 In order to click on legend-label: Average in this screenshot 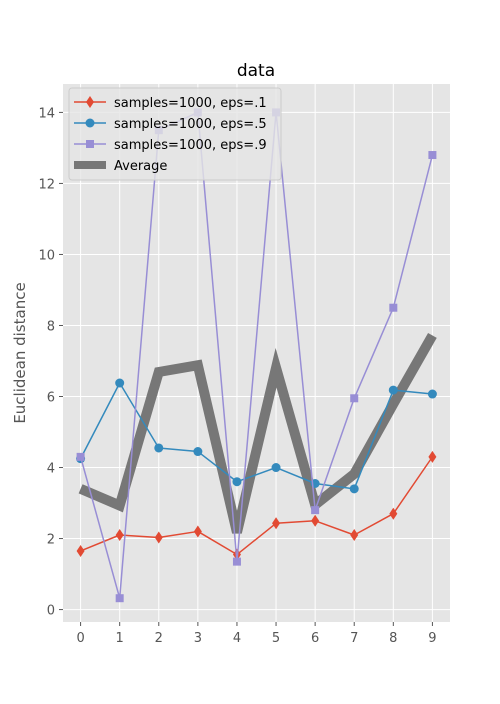, I will do `click(140, 166)`.